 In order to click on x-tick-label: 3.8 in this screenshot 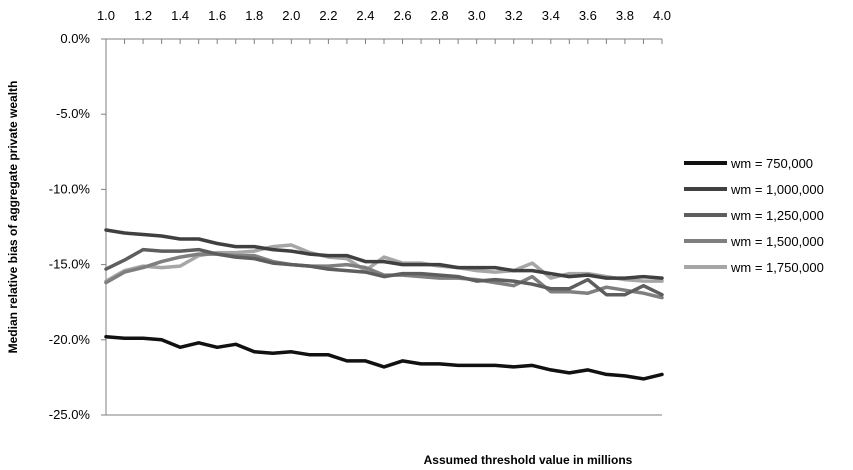, I will do `click(625, 15)`.